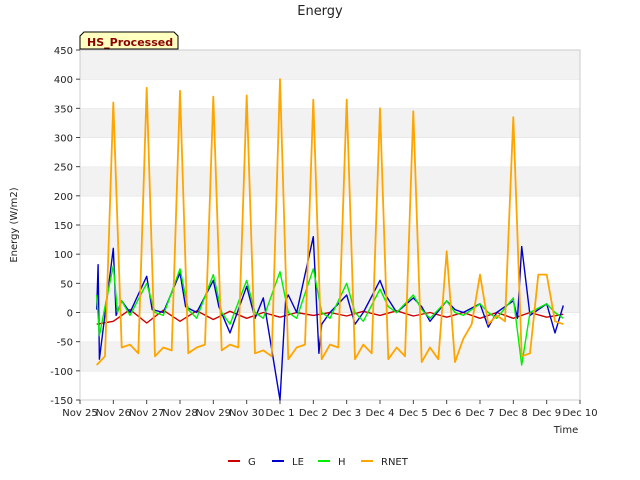 Image resolution: width=640 pixels, height=480 pixels. Describe the element at coordinates (380, 413) in the screenshot. I see `x-tick-label: Dec 4` at that location.